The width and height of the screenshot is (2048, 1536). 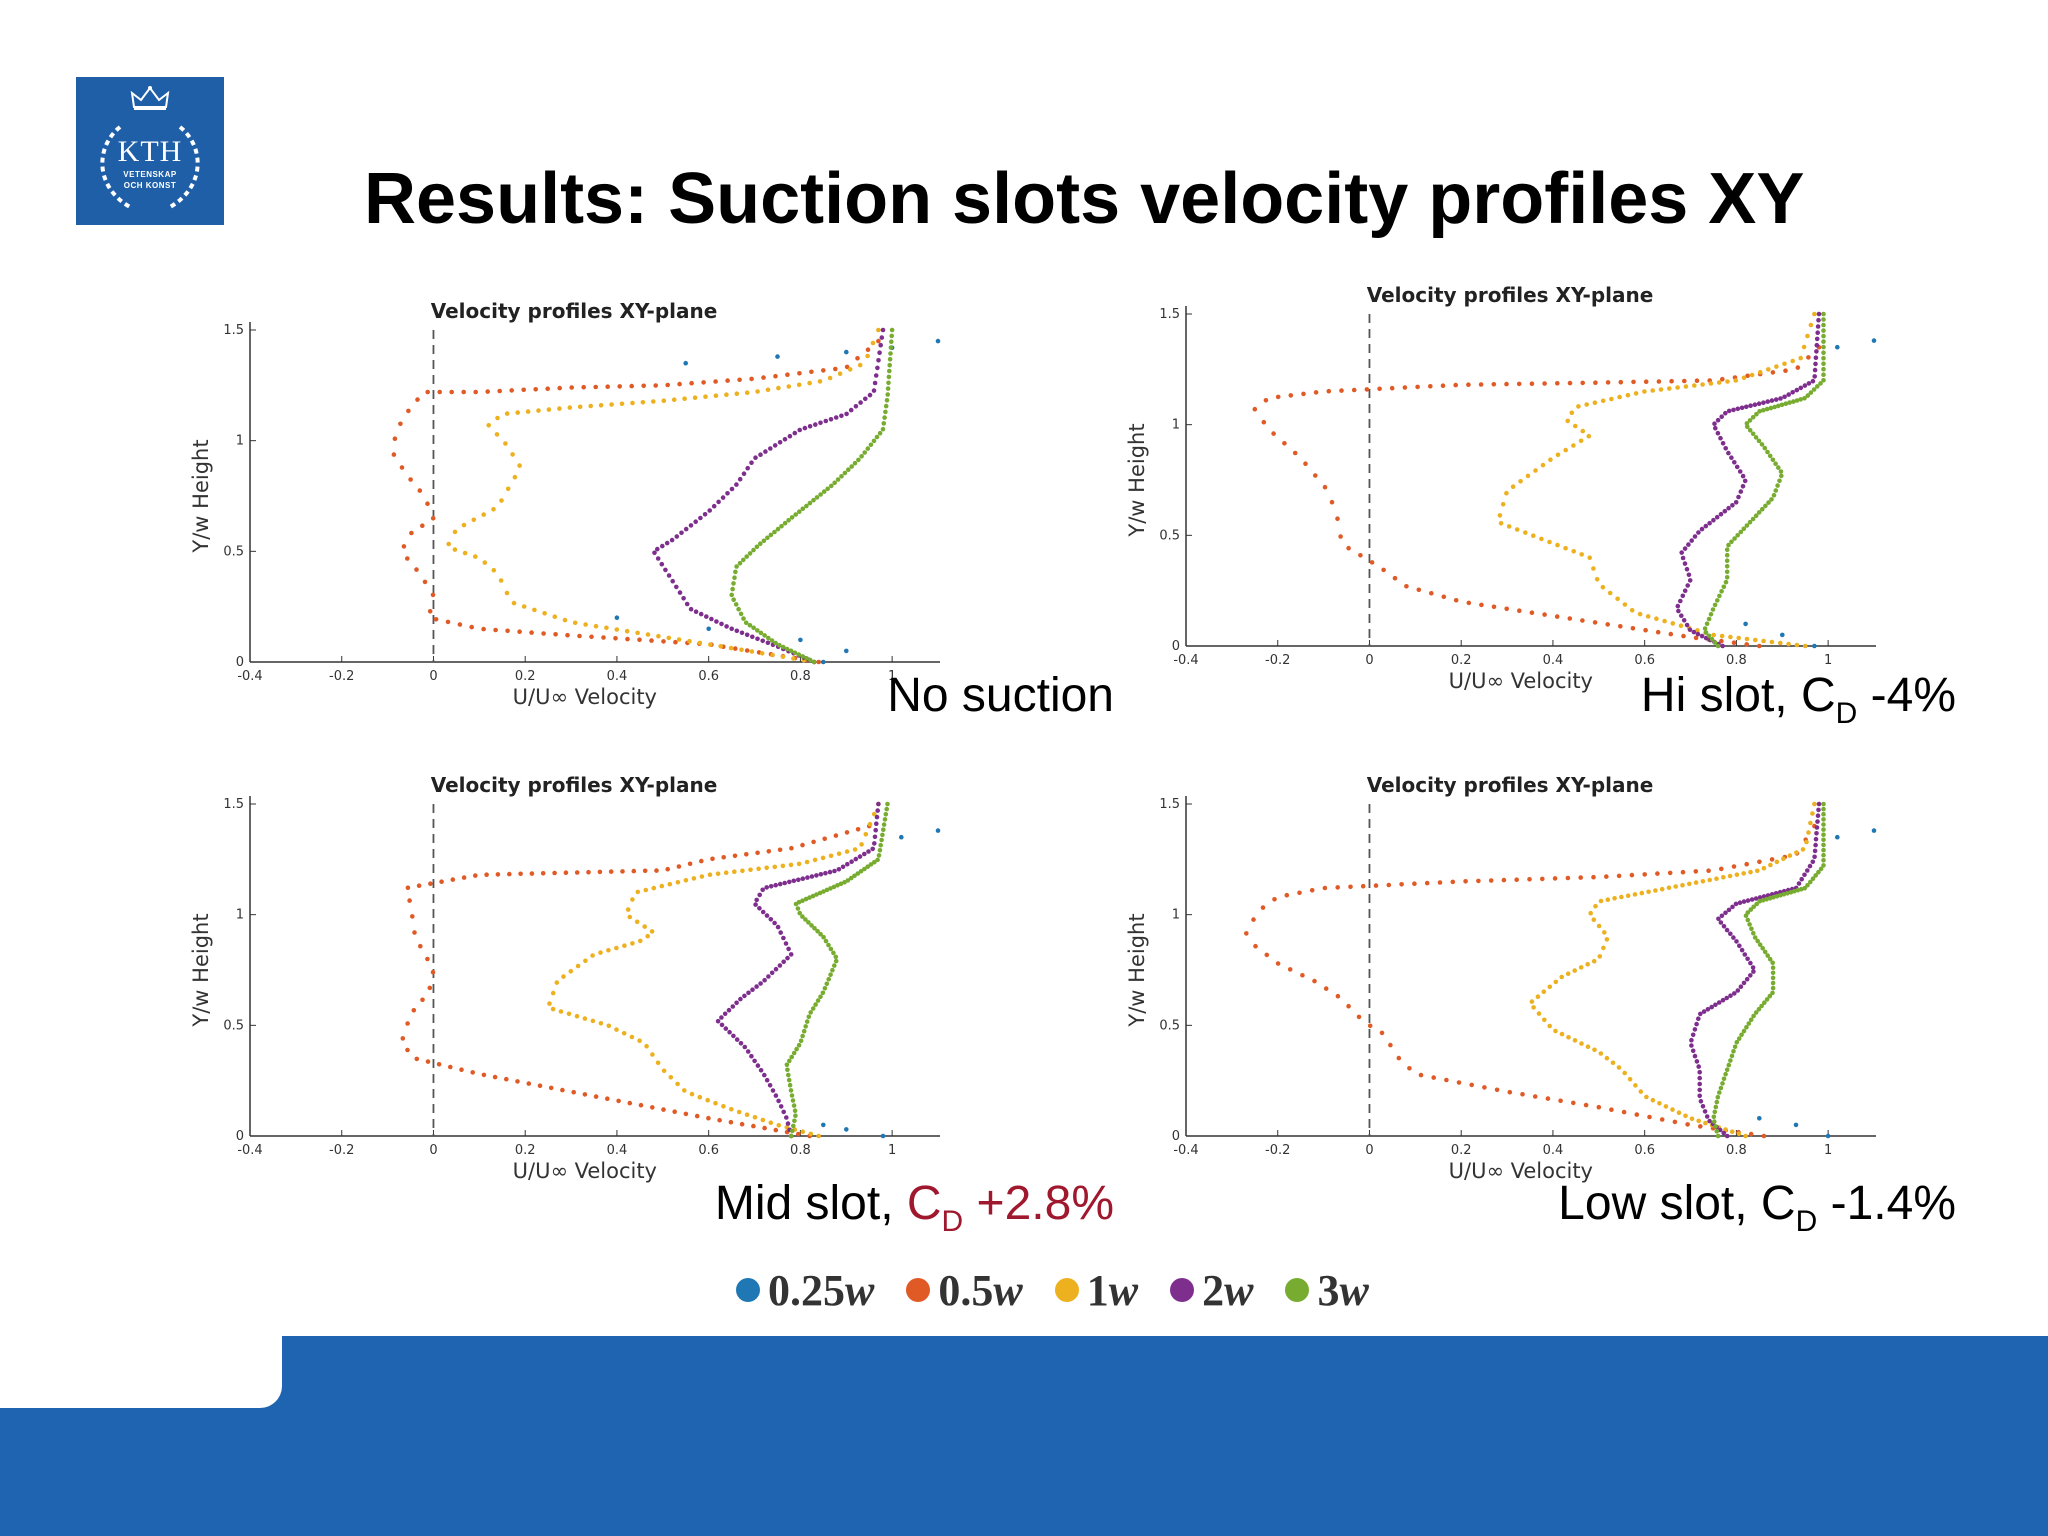 I want to click on legend: 0.25w 0.5w 1w 2w 3w, so click(x=1068, y=1290).